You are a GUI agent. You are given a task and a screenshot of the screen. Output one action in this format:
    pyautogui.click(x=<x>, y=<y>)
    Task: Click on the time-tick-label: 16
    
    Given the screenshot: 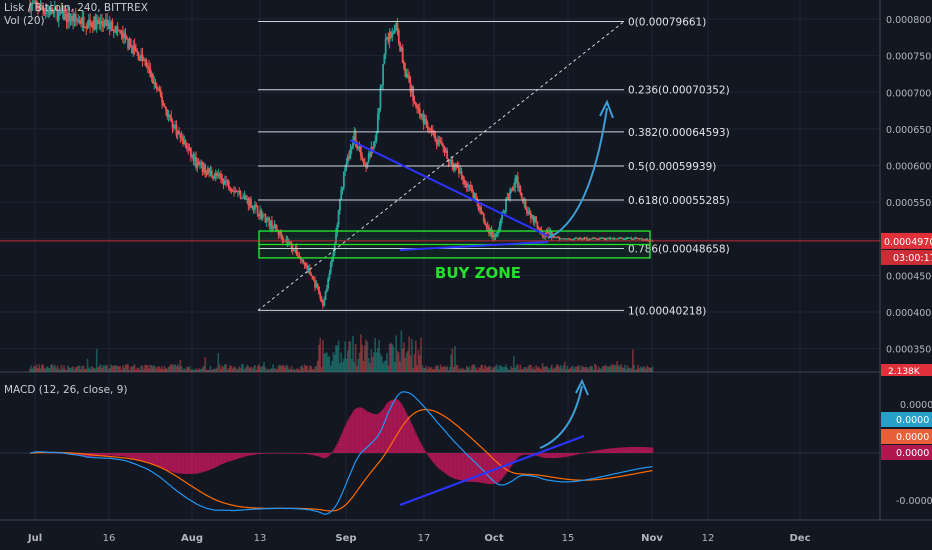 What is the action you would take?
    pyautogui.click(x=109, y=538)
    